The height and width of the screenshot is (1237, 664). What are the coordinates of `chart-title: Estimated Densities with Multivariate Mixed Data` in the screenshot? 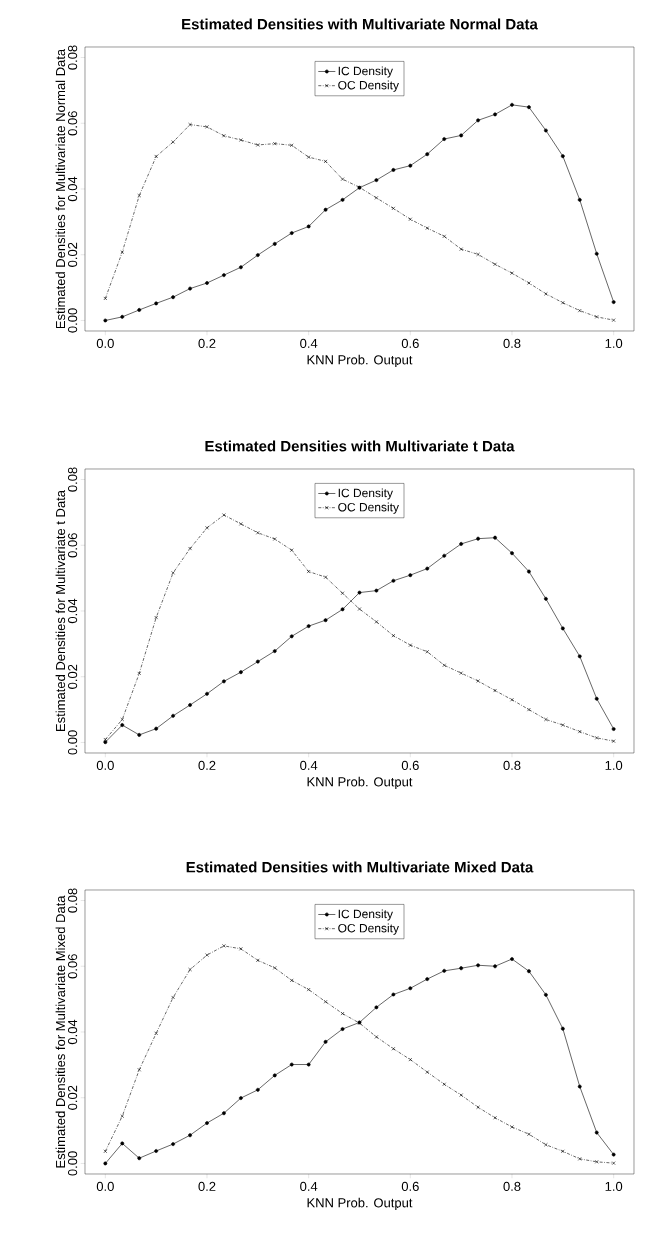 It's located at (360, 867).